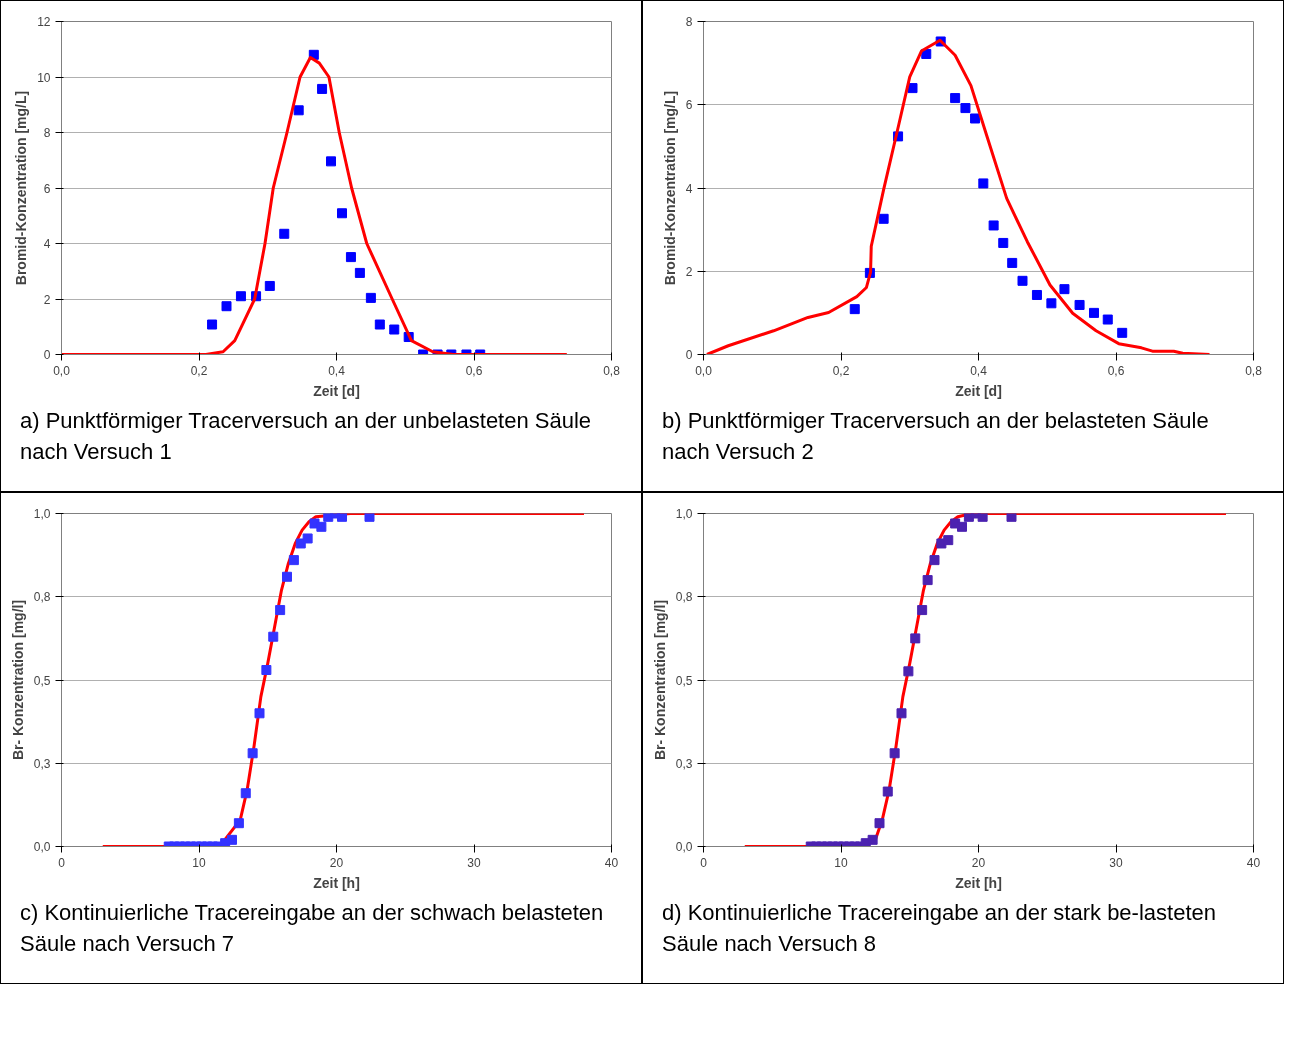 This screenshot has height=1050, width=1316. What do you see at coordinates (44, 22) in the screenshot?
I see `y-tick-label: 12` at bounding box center [44, 22].